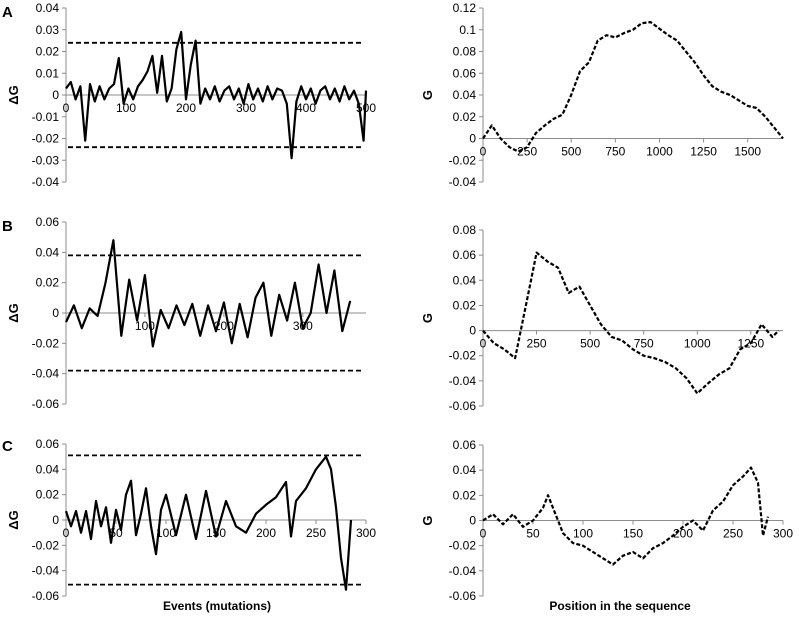 This screenshot has height=620, width=799. What do you see at coordinates (7, 226) in the screenshot?
I see `panel-label: B` at bounding box center [7, 226].